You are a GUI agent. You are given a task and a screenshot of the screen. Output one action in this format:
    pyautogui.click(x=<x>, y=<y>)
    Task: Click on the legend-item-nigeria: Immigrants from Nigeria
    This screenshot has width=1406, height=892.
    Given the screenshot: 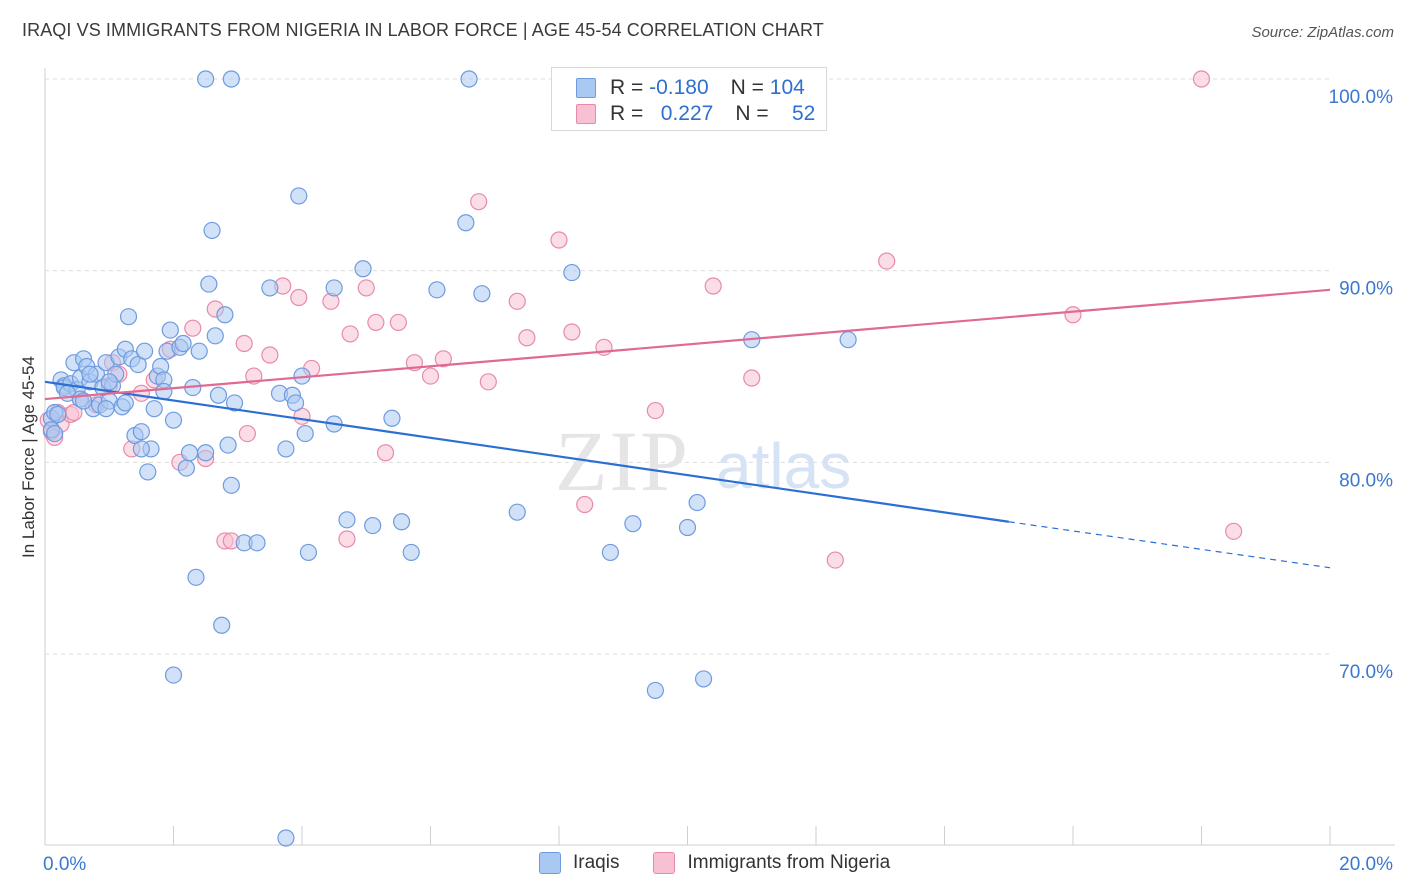 What is the action you would take?
    pyautogui.click(x=771, y=863)
    